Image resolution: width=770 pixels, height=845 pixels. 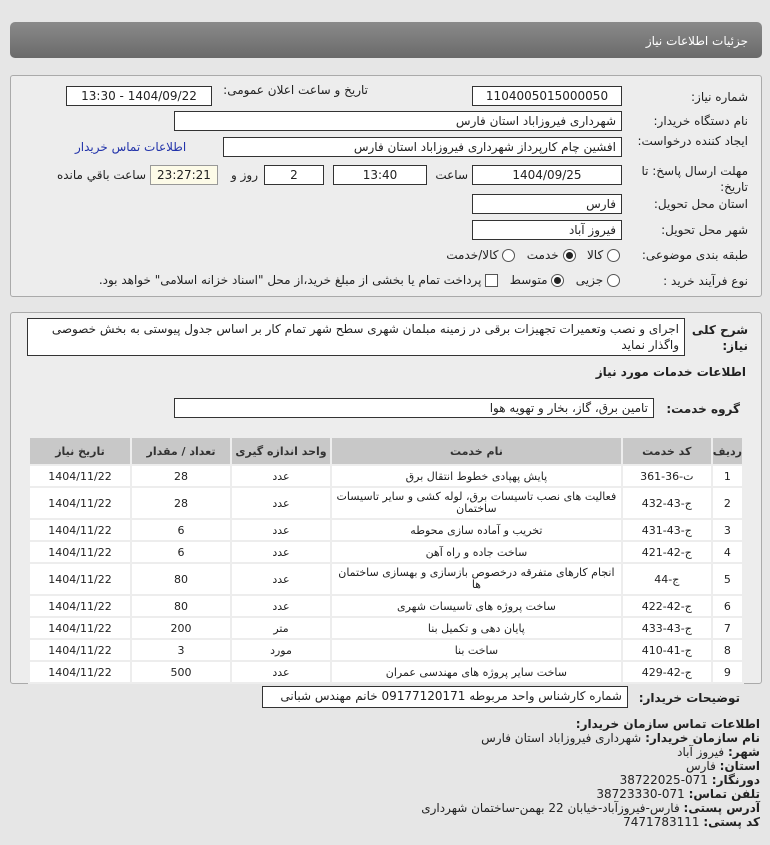 I want to click on service-group-field: تامین برق، گاز، بخار و تهویه هوا, so click(x=414, y=408).